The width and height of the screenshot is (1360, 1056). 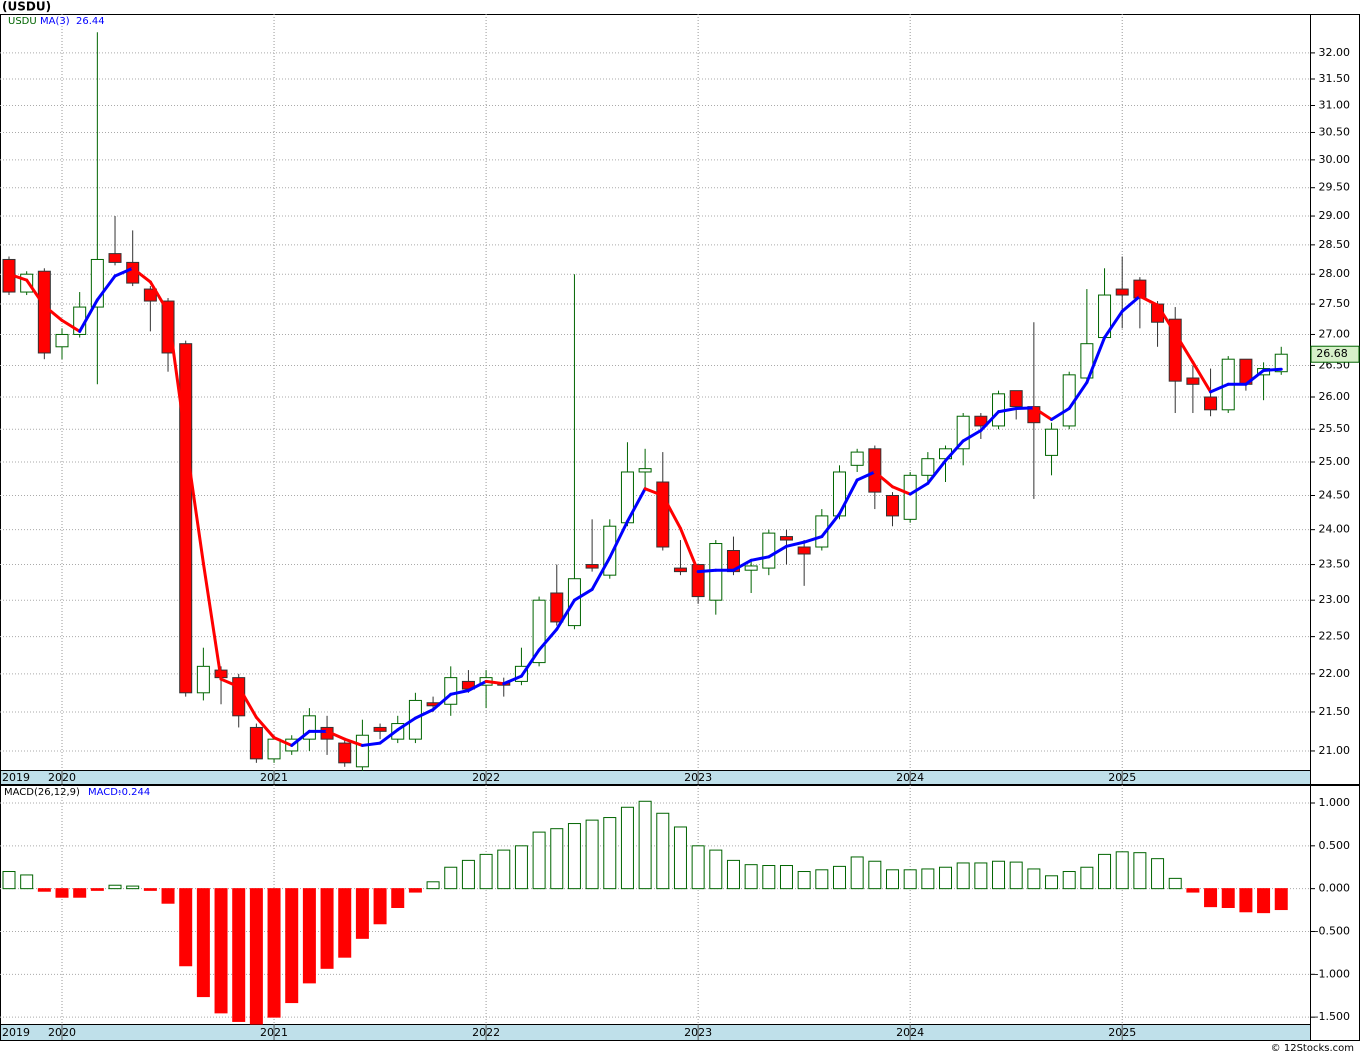 I want to click on last-price: 26.68, so click(x=1332, y=353).